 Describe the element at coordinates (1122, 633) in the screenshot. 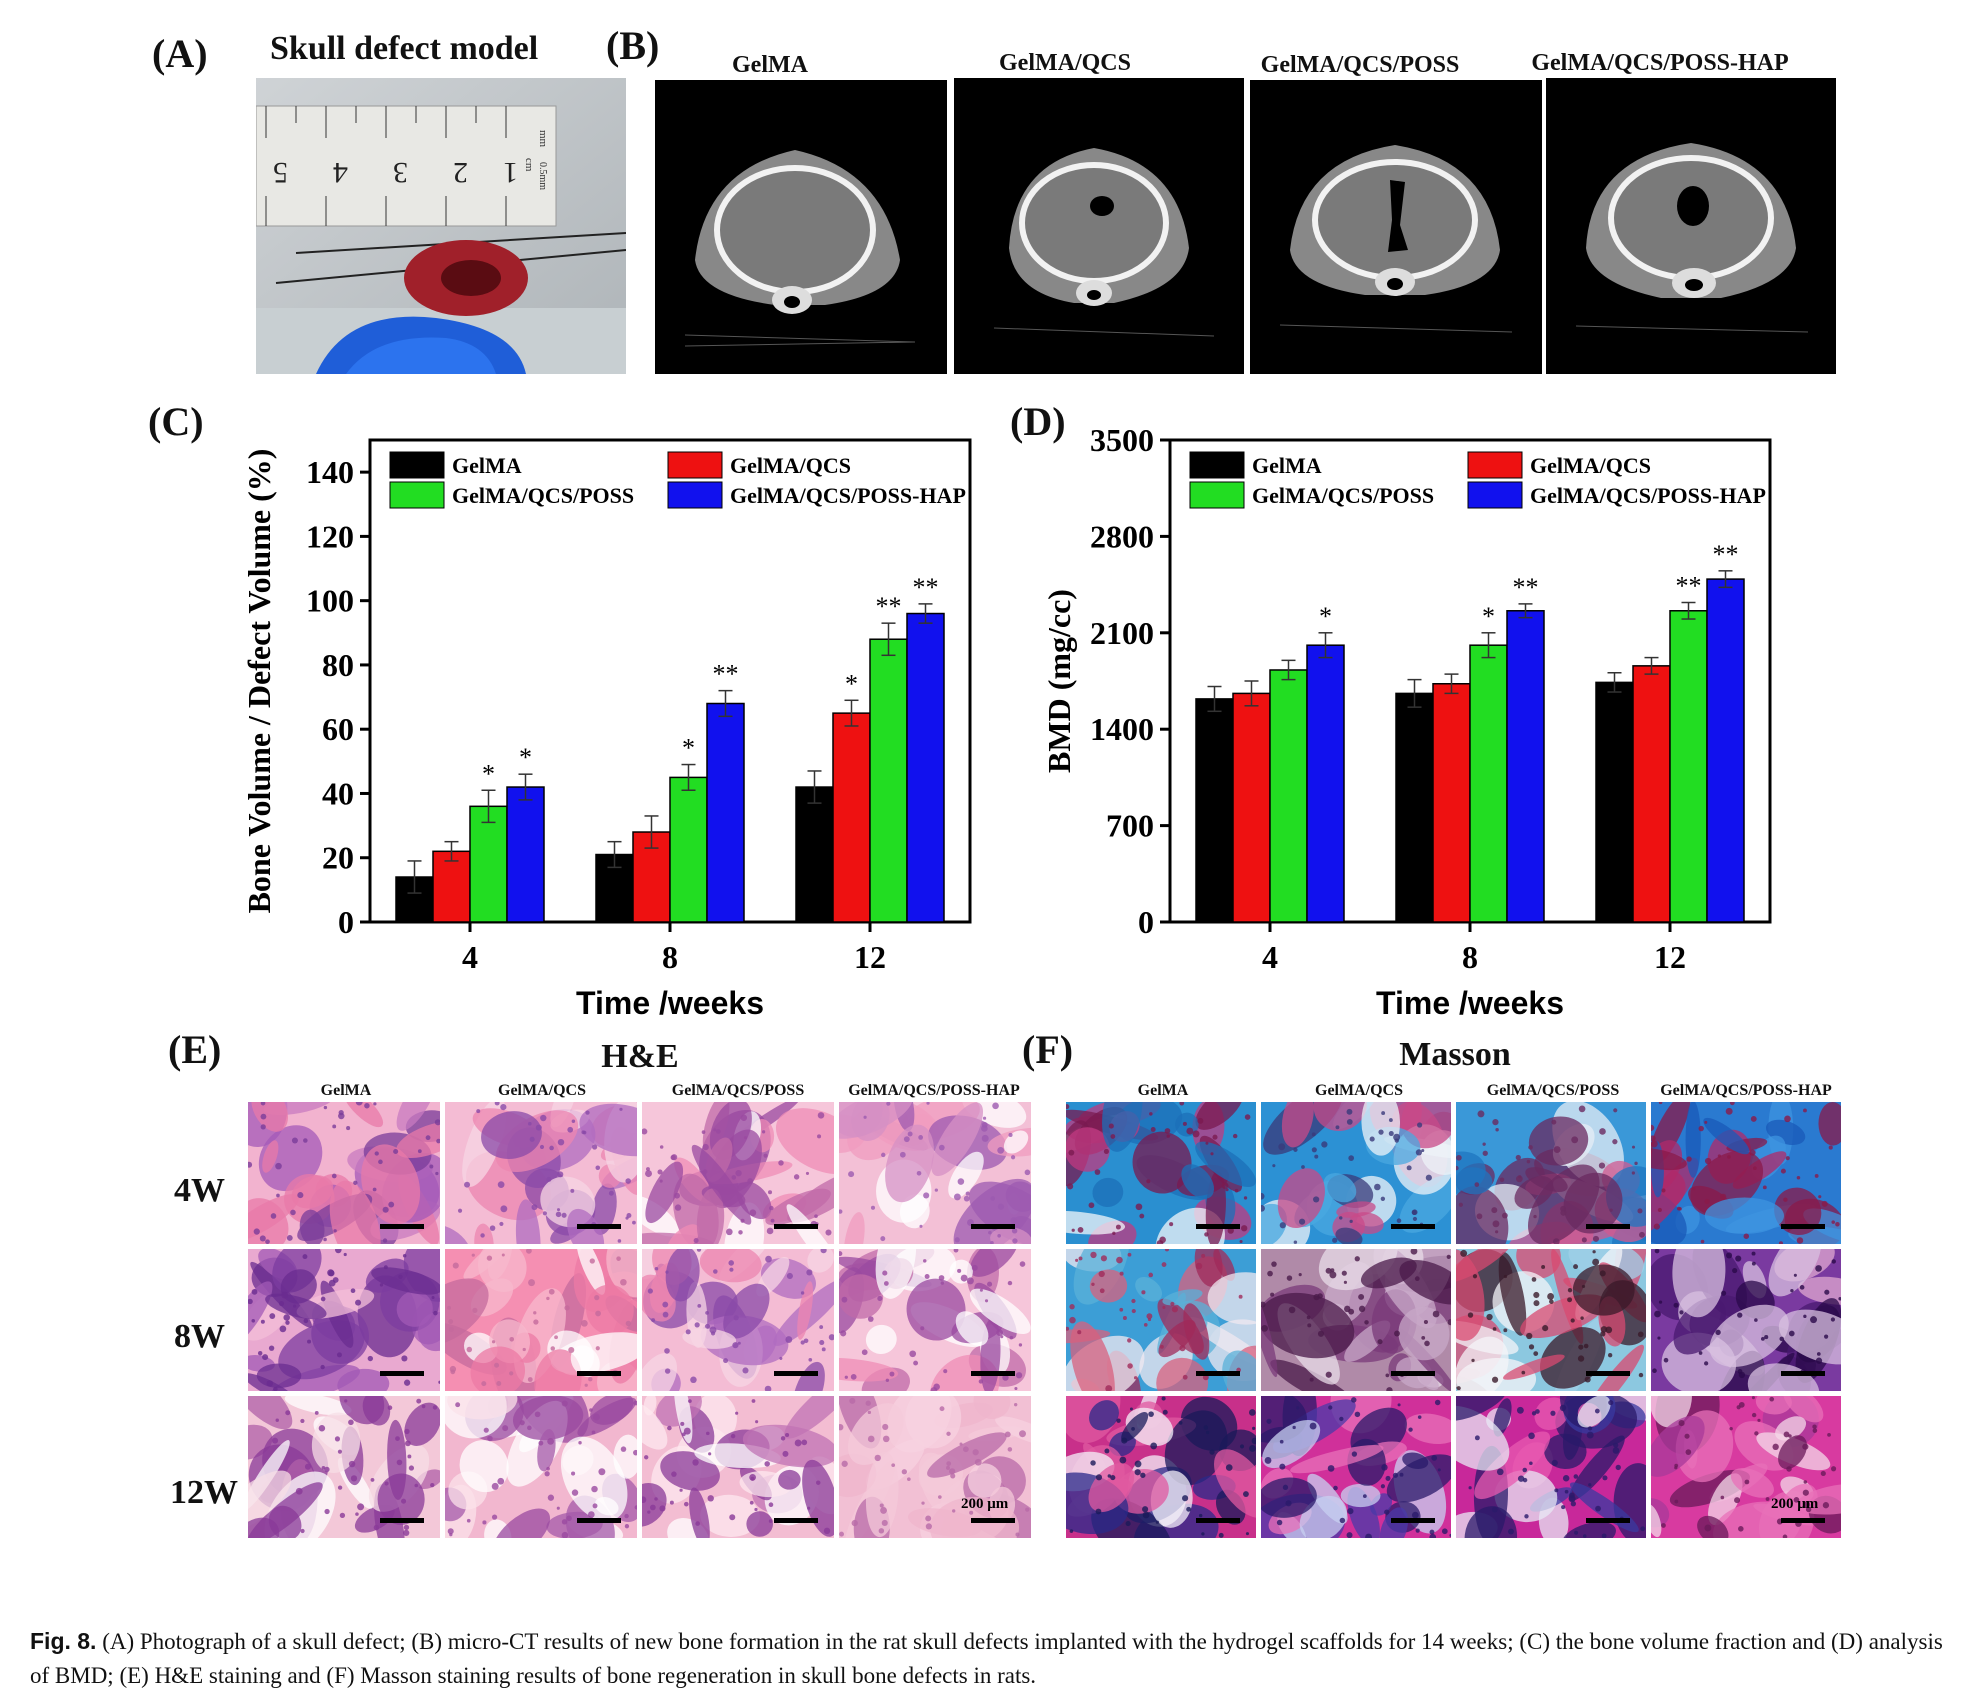

I see `chart-d-ytick-label-3: 2100` at that location.